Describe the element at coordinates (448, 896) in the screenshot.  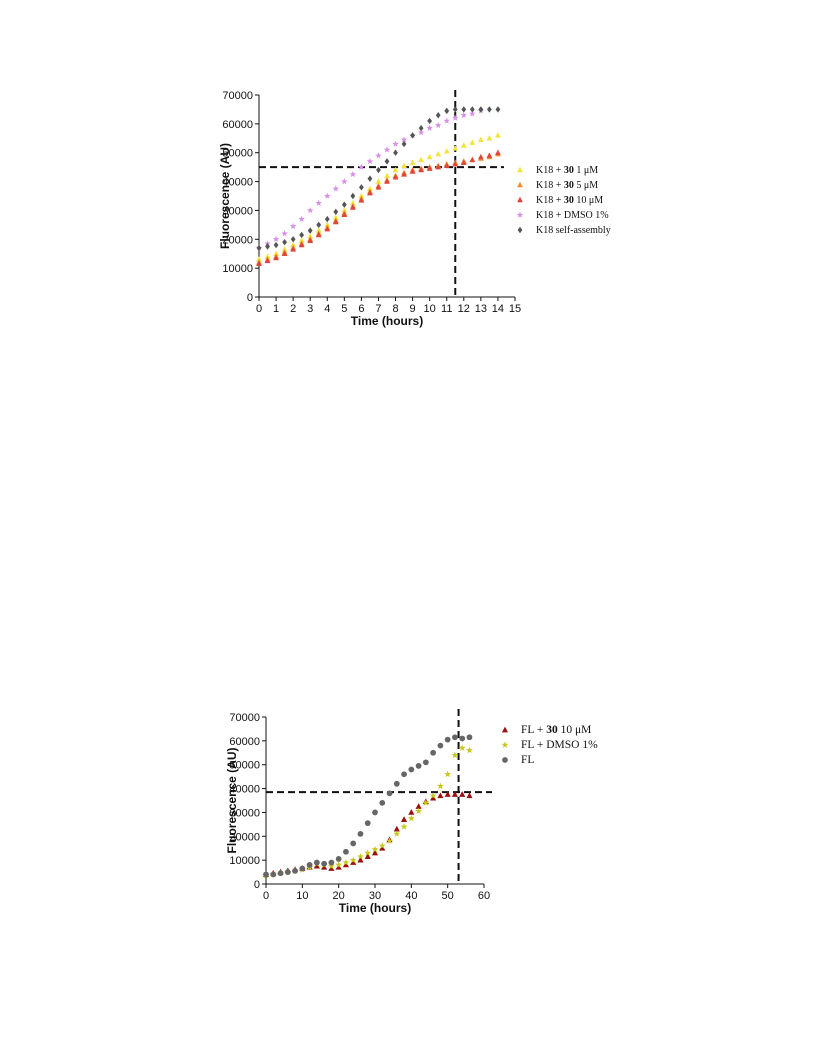
I see `x-tick-label: 50` at that location.